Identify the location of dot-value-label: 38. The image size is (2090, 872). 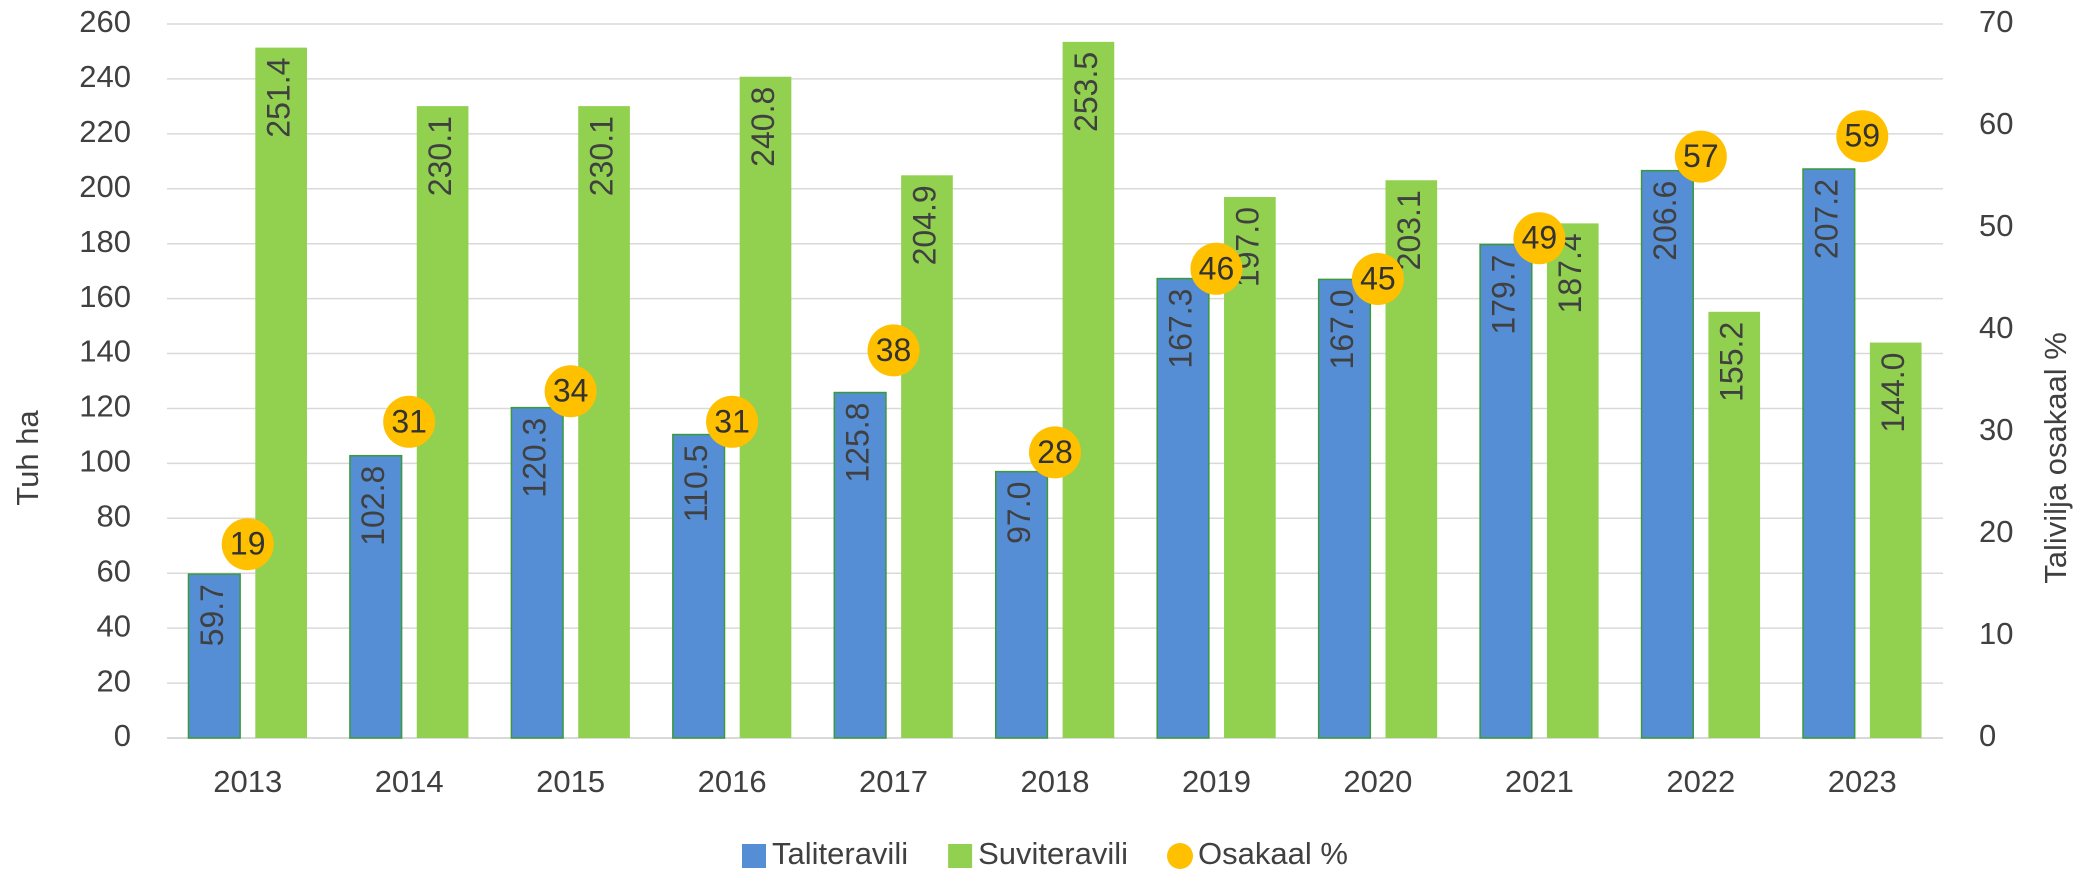
(894, 350).